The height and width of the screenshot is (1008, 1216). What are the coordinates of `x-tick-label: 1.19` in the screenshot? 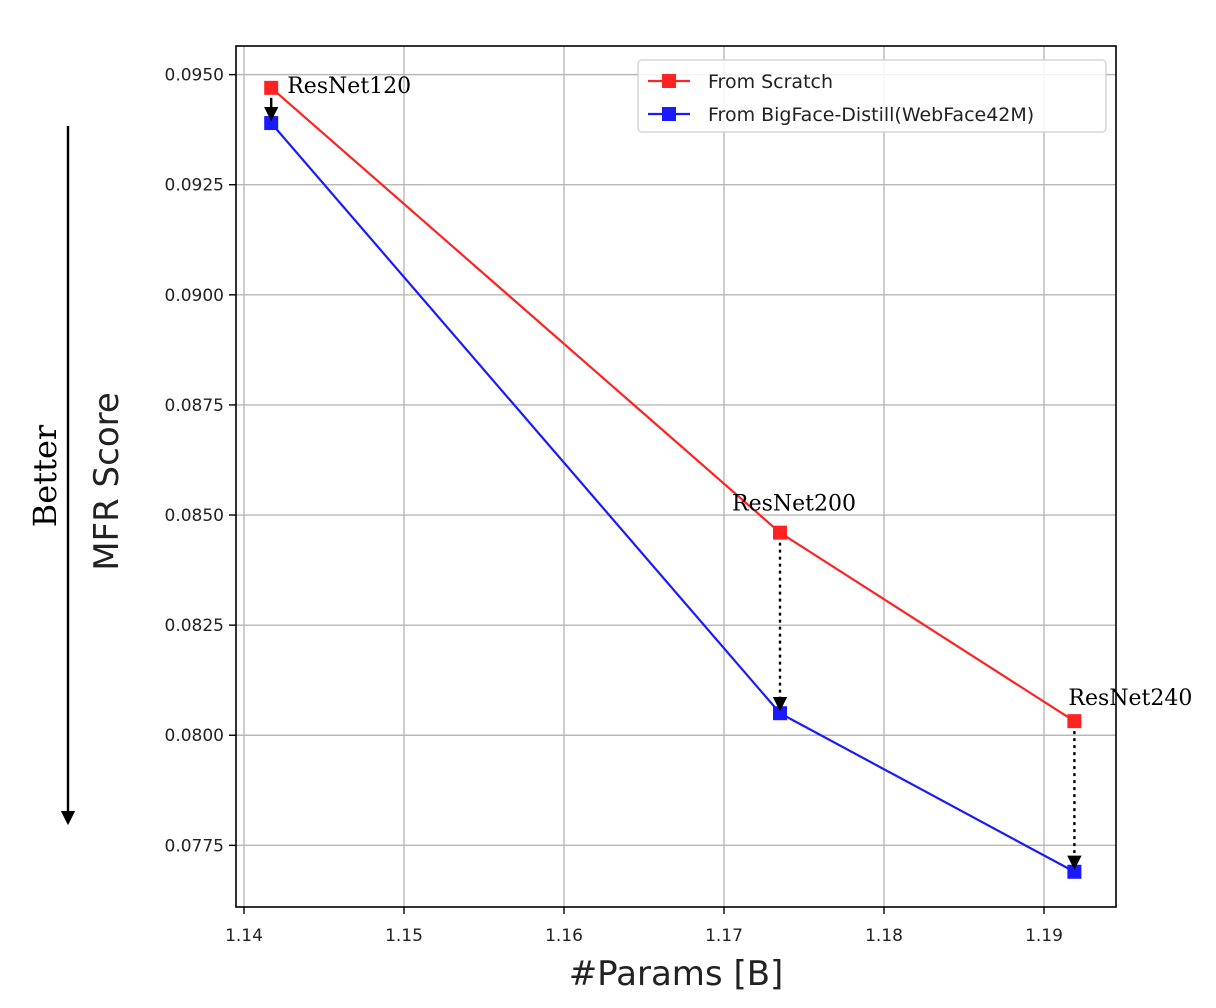 It's located at (1044, 936).